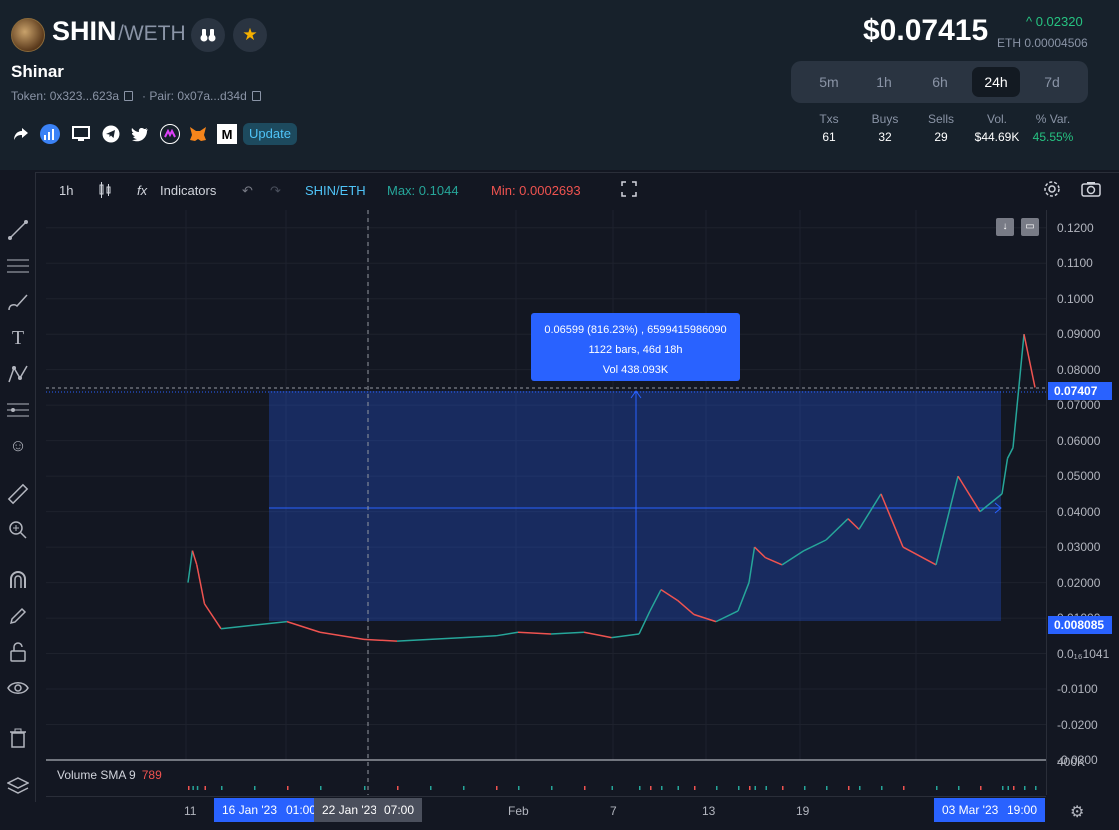 Image resolution: width=1119 pixels, height=830 pixels. Describe the element at coordinates (996, 82) in the screenshot. I see `tab-24h: 24h` at that location.